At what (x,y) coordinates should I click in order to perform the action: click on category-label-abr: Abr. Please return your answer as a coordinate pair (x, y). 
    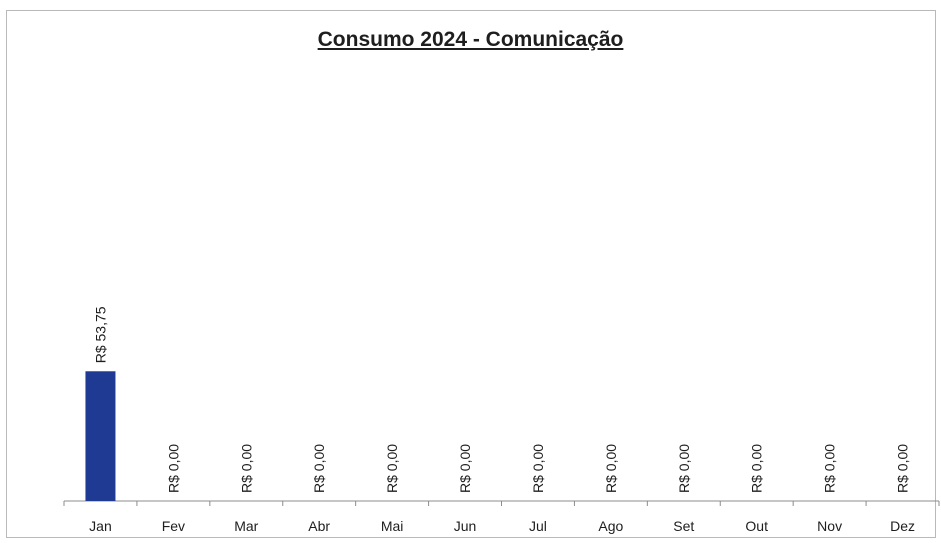
    Looking at the image, I should click on (319, 526).